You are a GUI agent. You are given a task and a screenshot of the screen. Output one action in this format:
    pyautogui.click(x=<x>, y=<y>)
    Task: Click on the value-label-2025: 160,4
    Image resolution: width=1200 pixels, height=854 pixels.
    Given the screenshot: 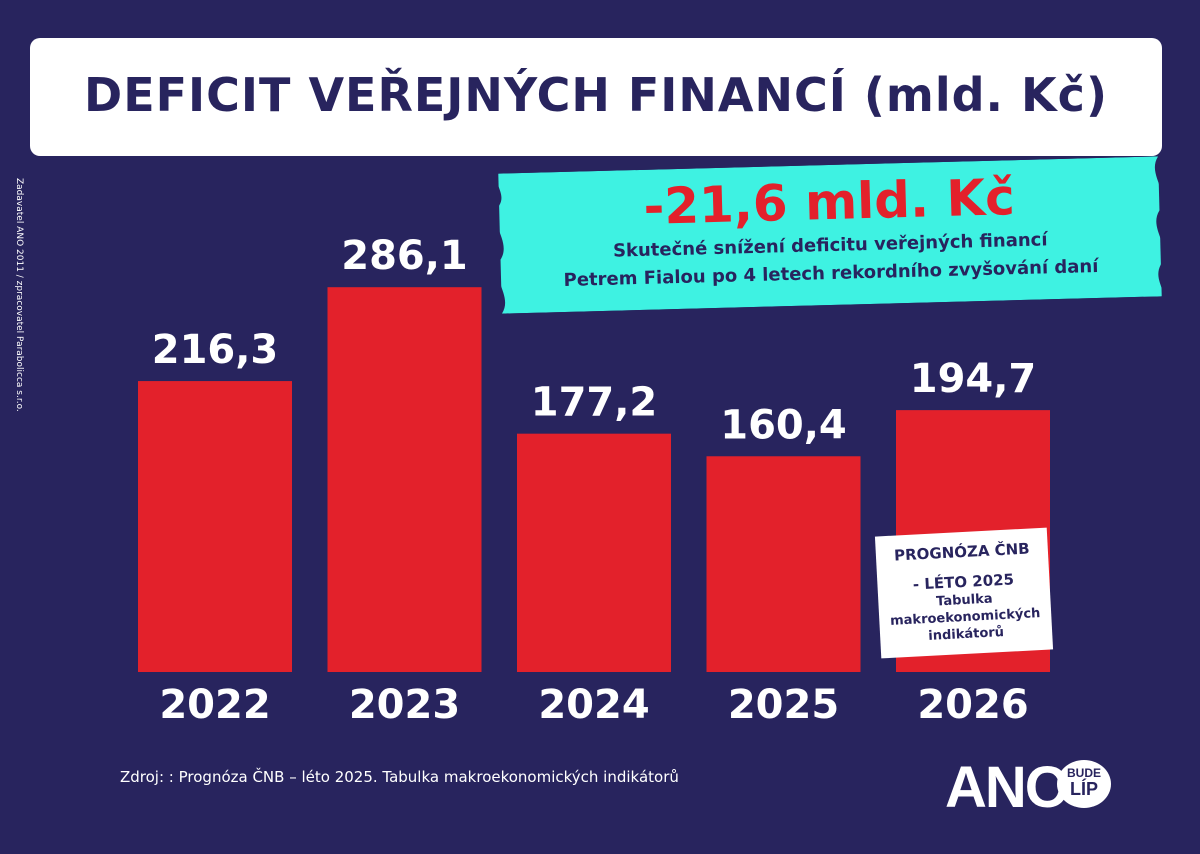 What is the action you would take?
    pyautogui.click(x=783, y=425)
    